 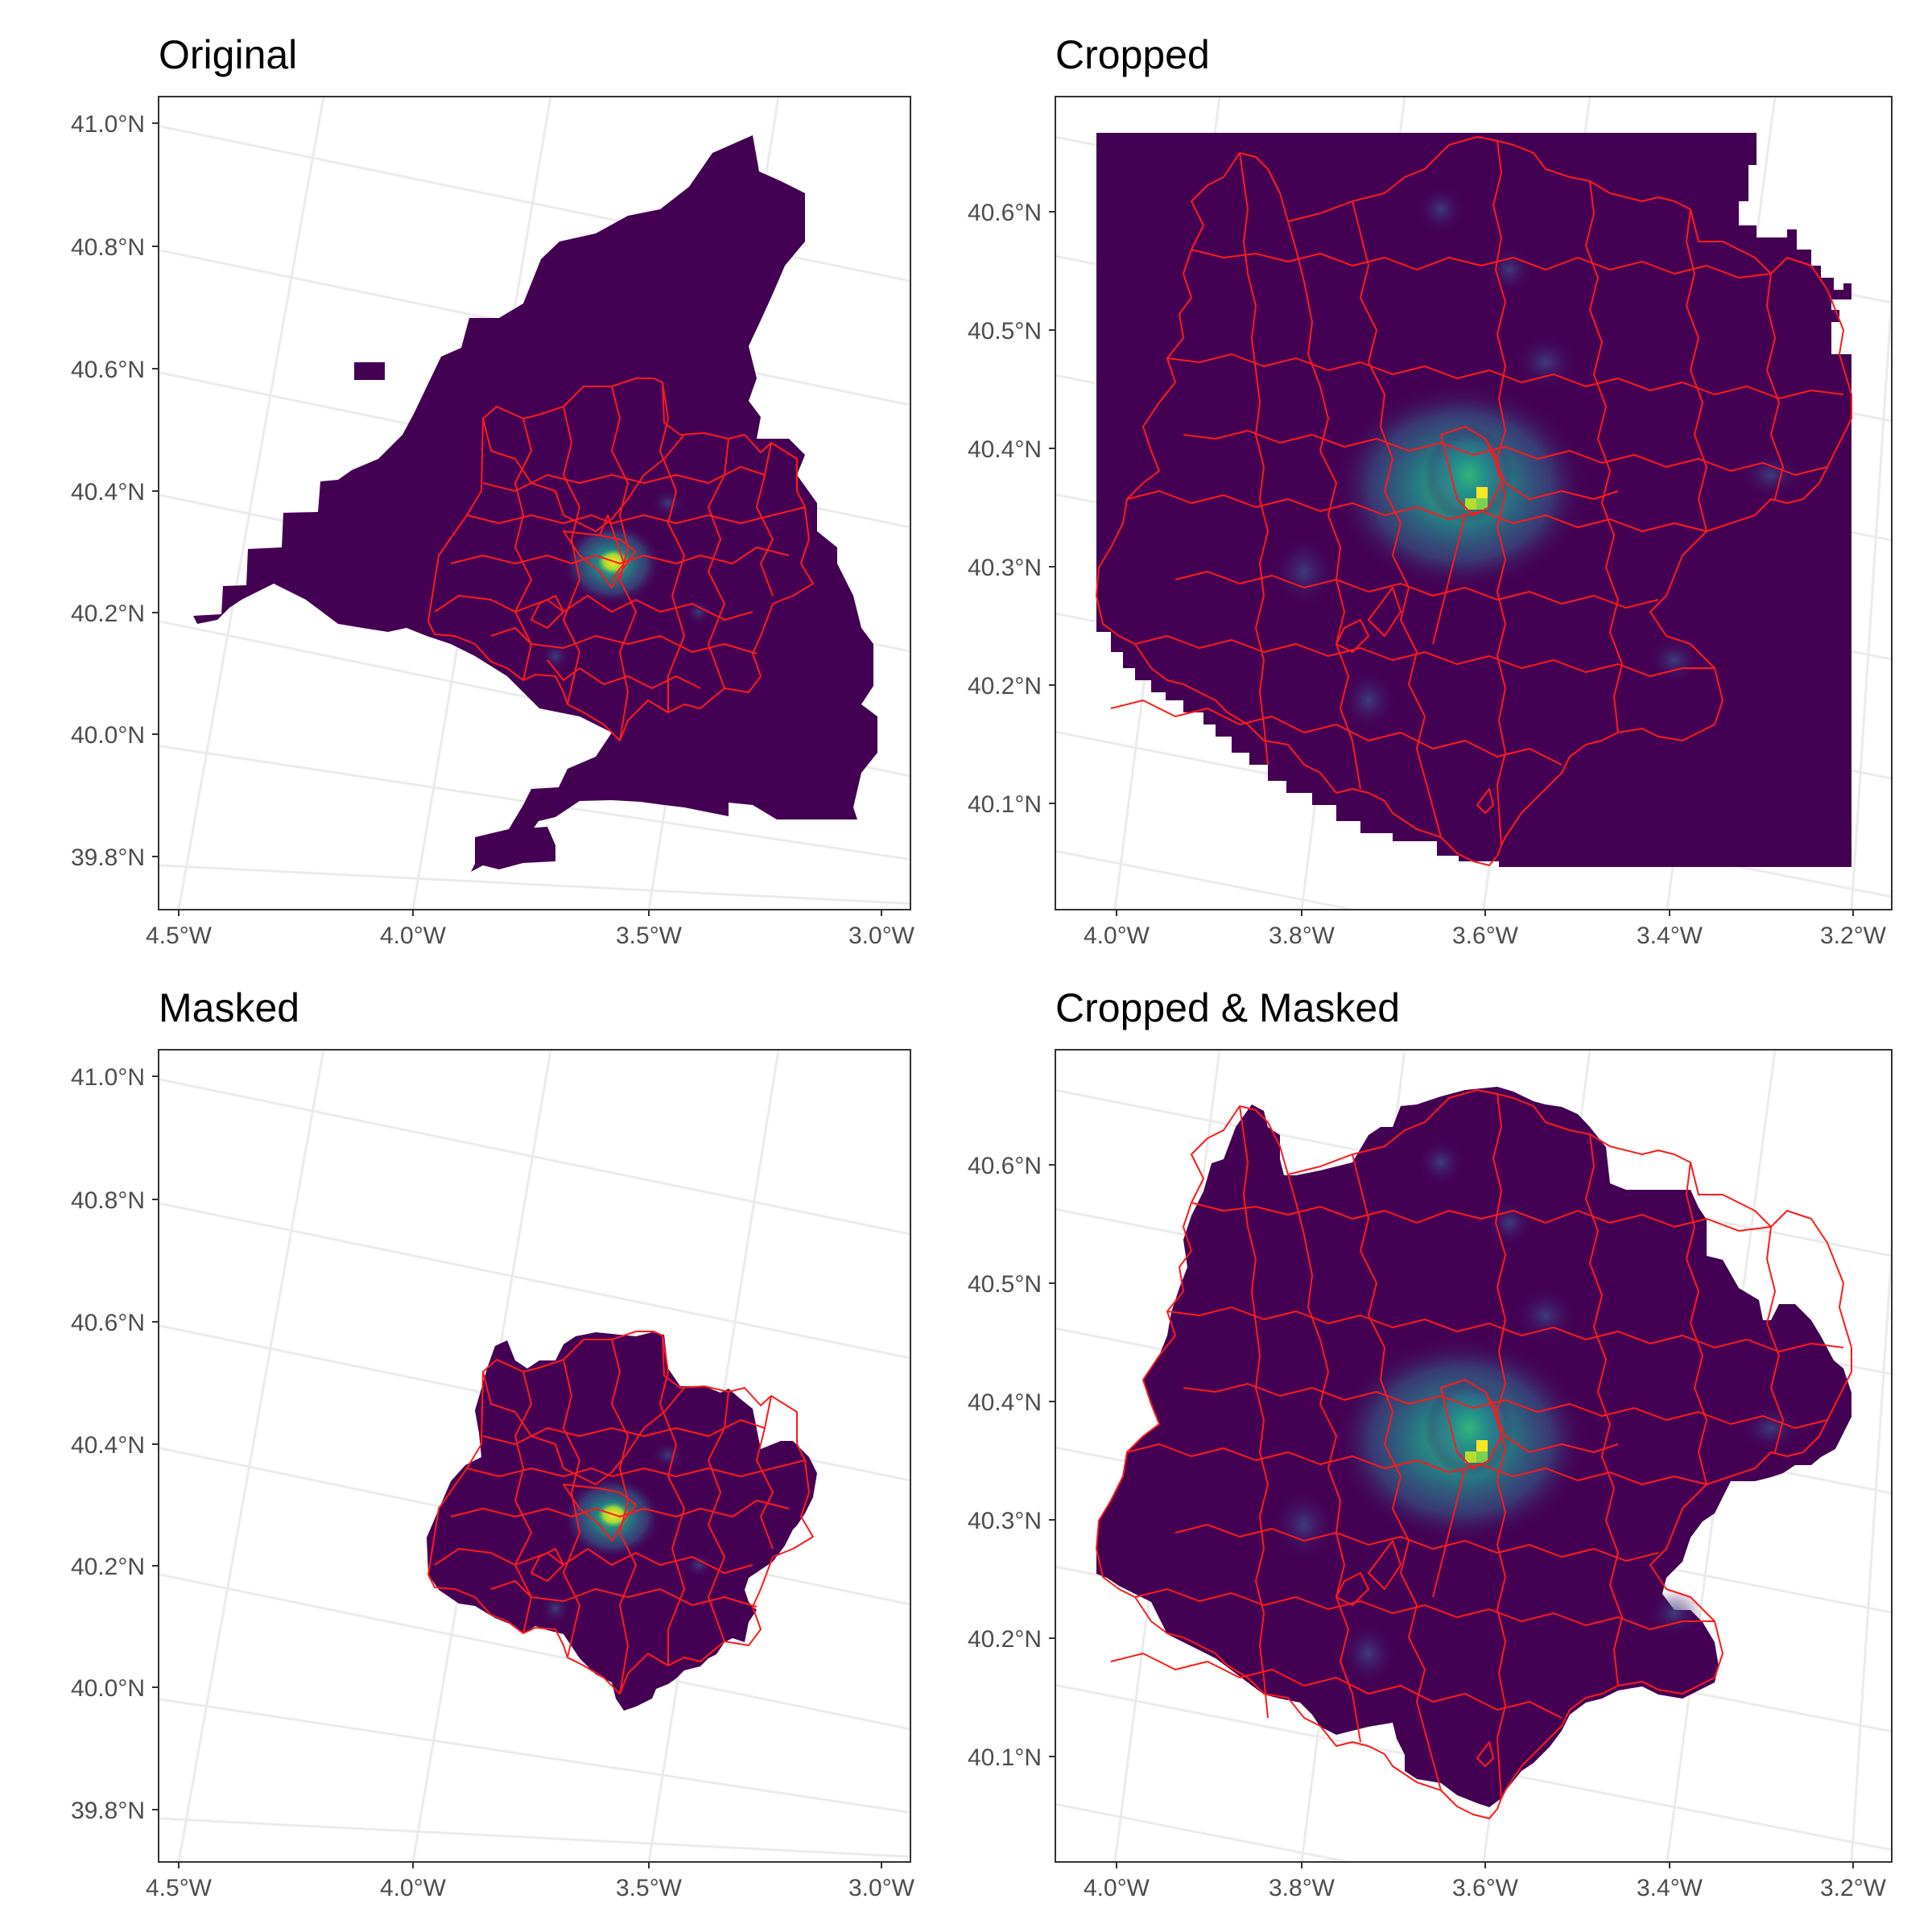 I want to click on panel-title: Cropped, so click(x=1132, y=54).